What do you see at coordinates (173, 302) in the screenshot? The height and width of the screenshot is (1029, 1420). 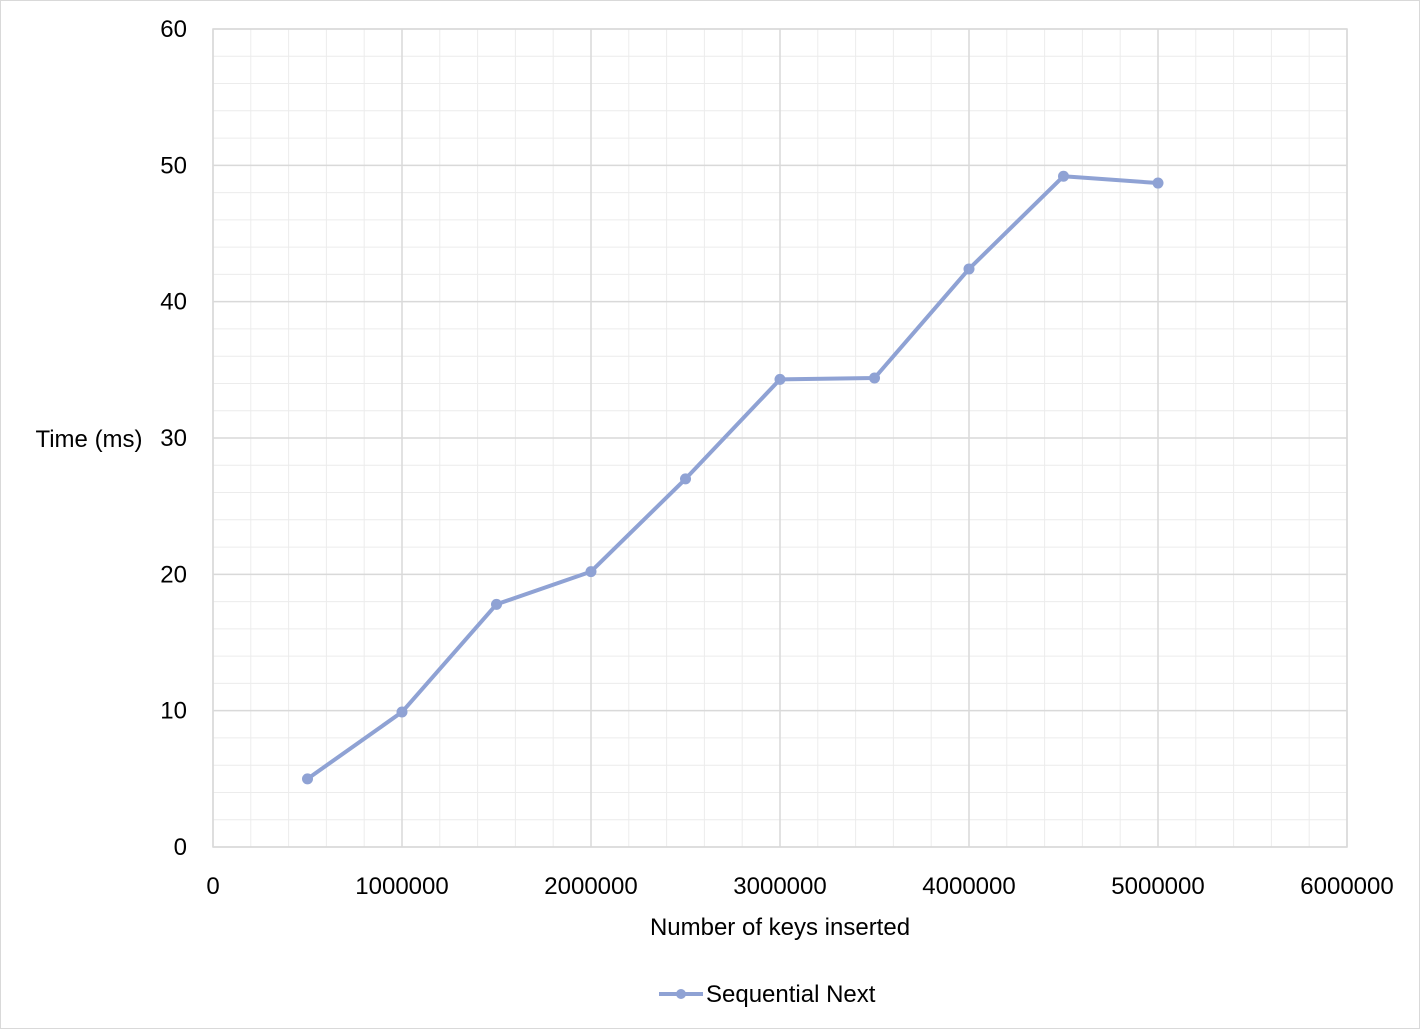 I see `y-tick-label: 40` at bounding box center [173, 302].